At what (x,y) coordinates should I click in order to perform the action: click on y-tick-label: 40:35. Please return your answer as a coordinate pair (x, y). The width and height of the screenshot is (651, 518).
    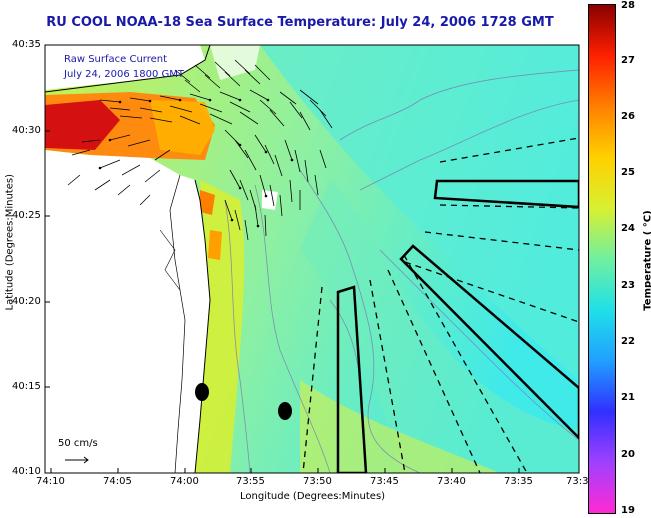
    Looking at the image, I should click on (26, 44).